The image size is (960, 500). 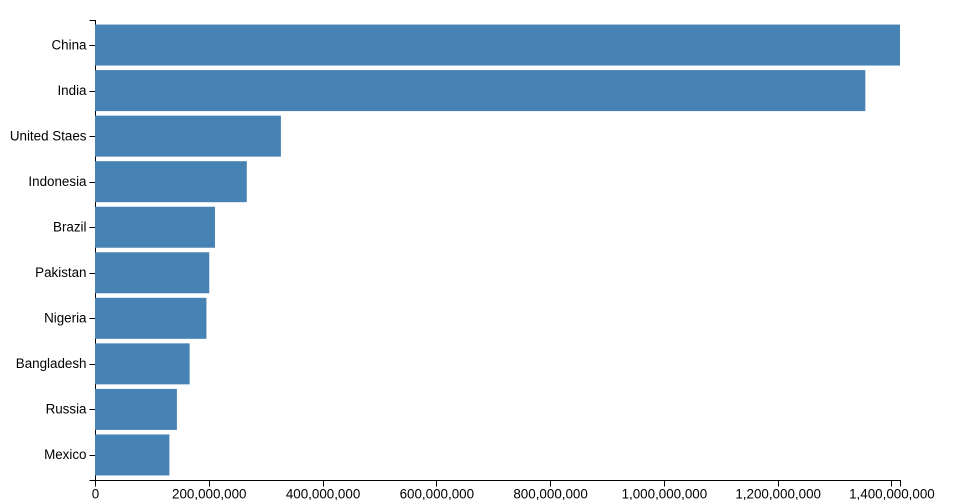 I want to click on svg-text: United Staes, so click(x=48, y=135).